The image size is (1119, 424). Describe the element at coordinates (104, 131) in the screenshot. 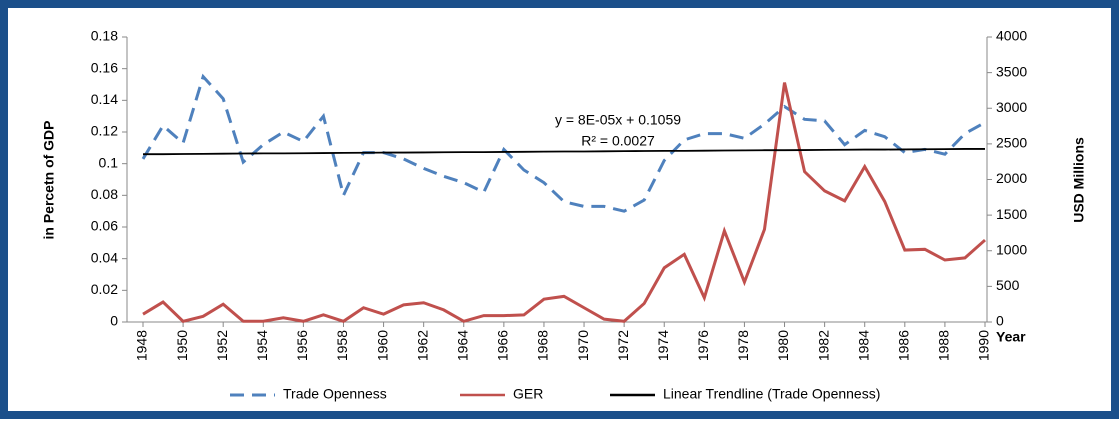

I see `y-tick-label: 0.12` at that location.